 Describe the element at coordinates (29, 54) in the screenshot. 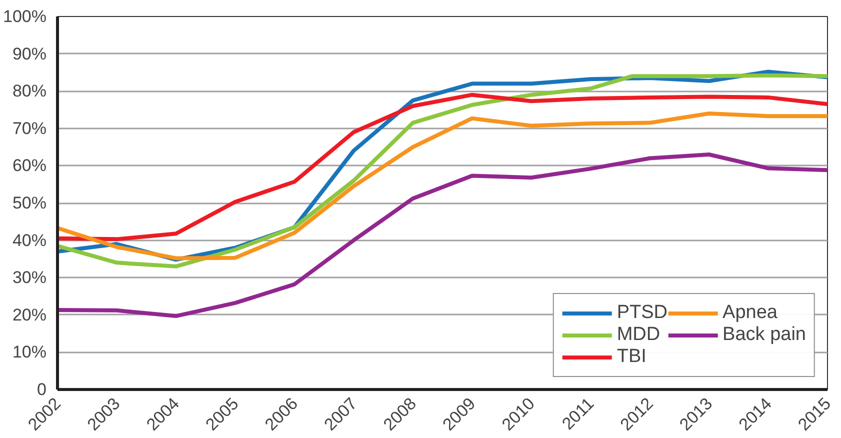

I see `y-tick-label: 90%` at that location.